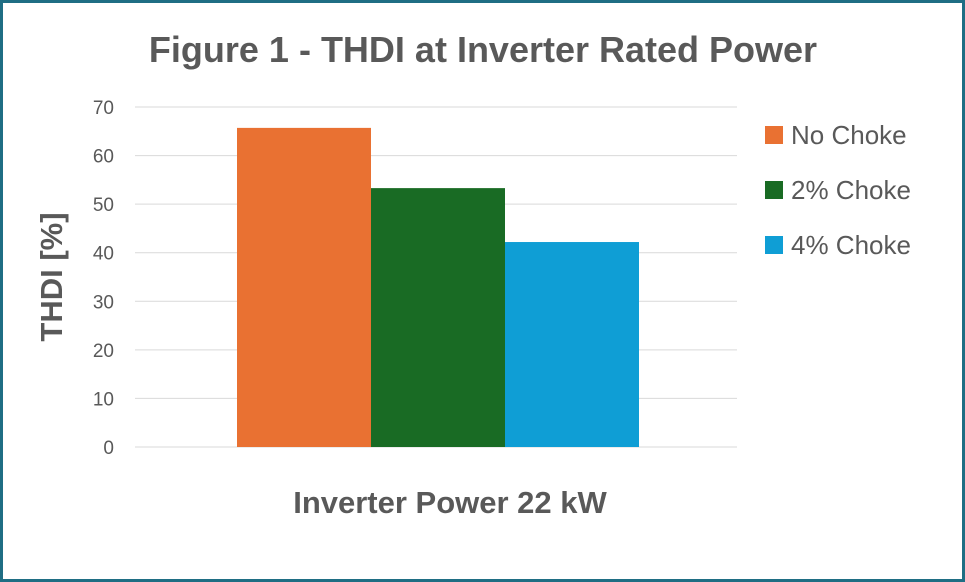 The height and width of the screenshot is (582, 965). I want to click on x-axis-title: Inverter Power 22 kW, so click(450, 502).